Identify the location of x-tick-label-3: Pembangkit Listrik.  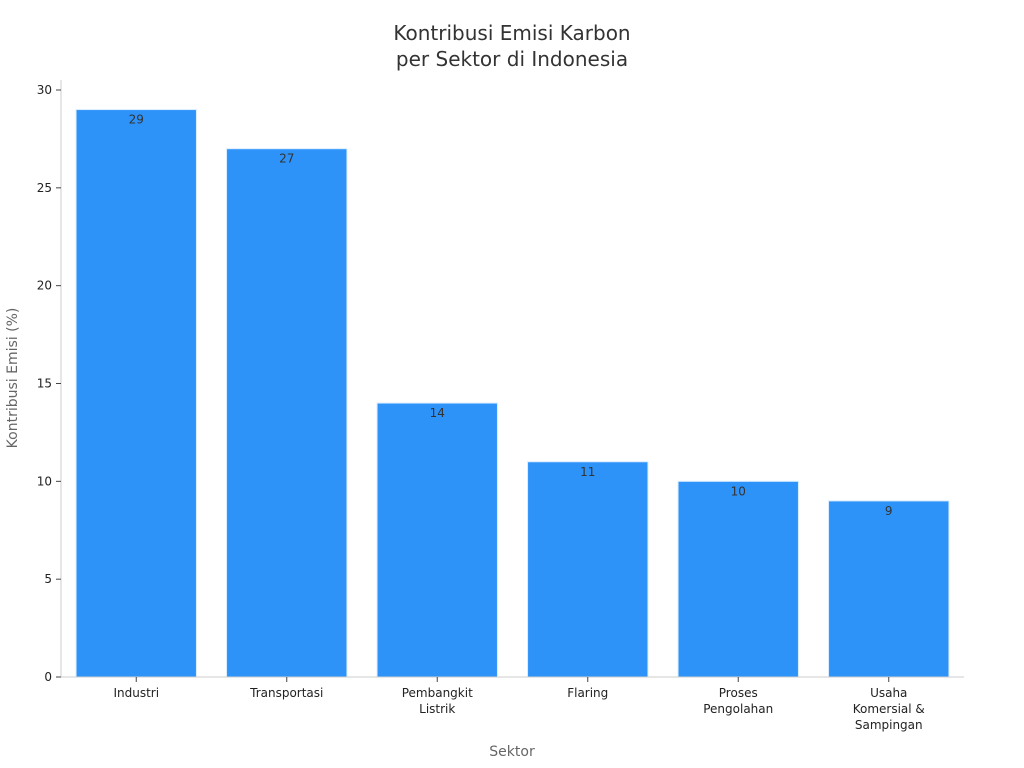
(437, 701).